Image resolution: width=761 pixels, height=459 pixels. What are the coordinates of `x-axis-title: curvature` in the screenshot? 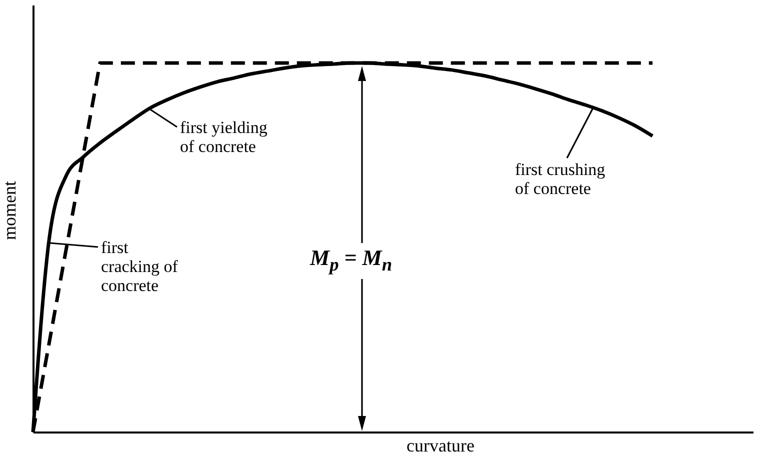 It's located at (440, 446).